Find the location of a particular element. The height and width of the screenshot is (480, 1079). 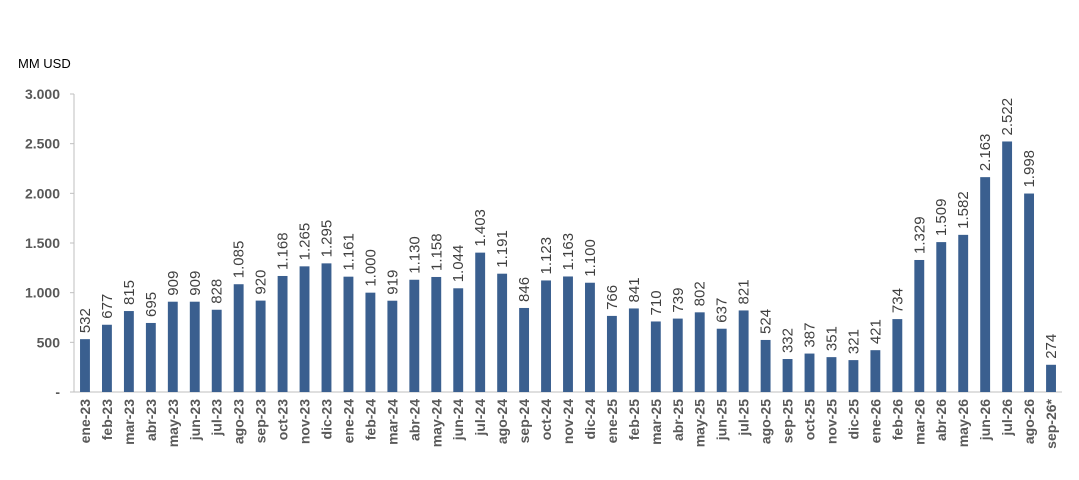

x-tick-label: may-26 is located at coordinates (963, 423).